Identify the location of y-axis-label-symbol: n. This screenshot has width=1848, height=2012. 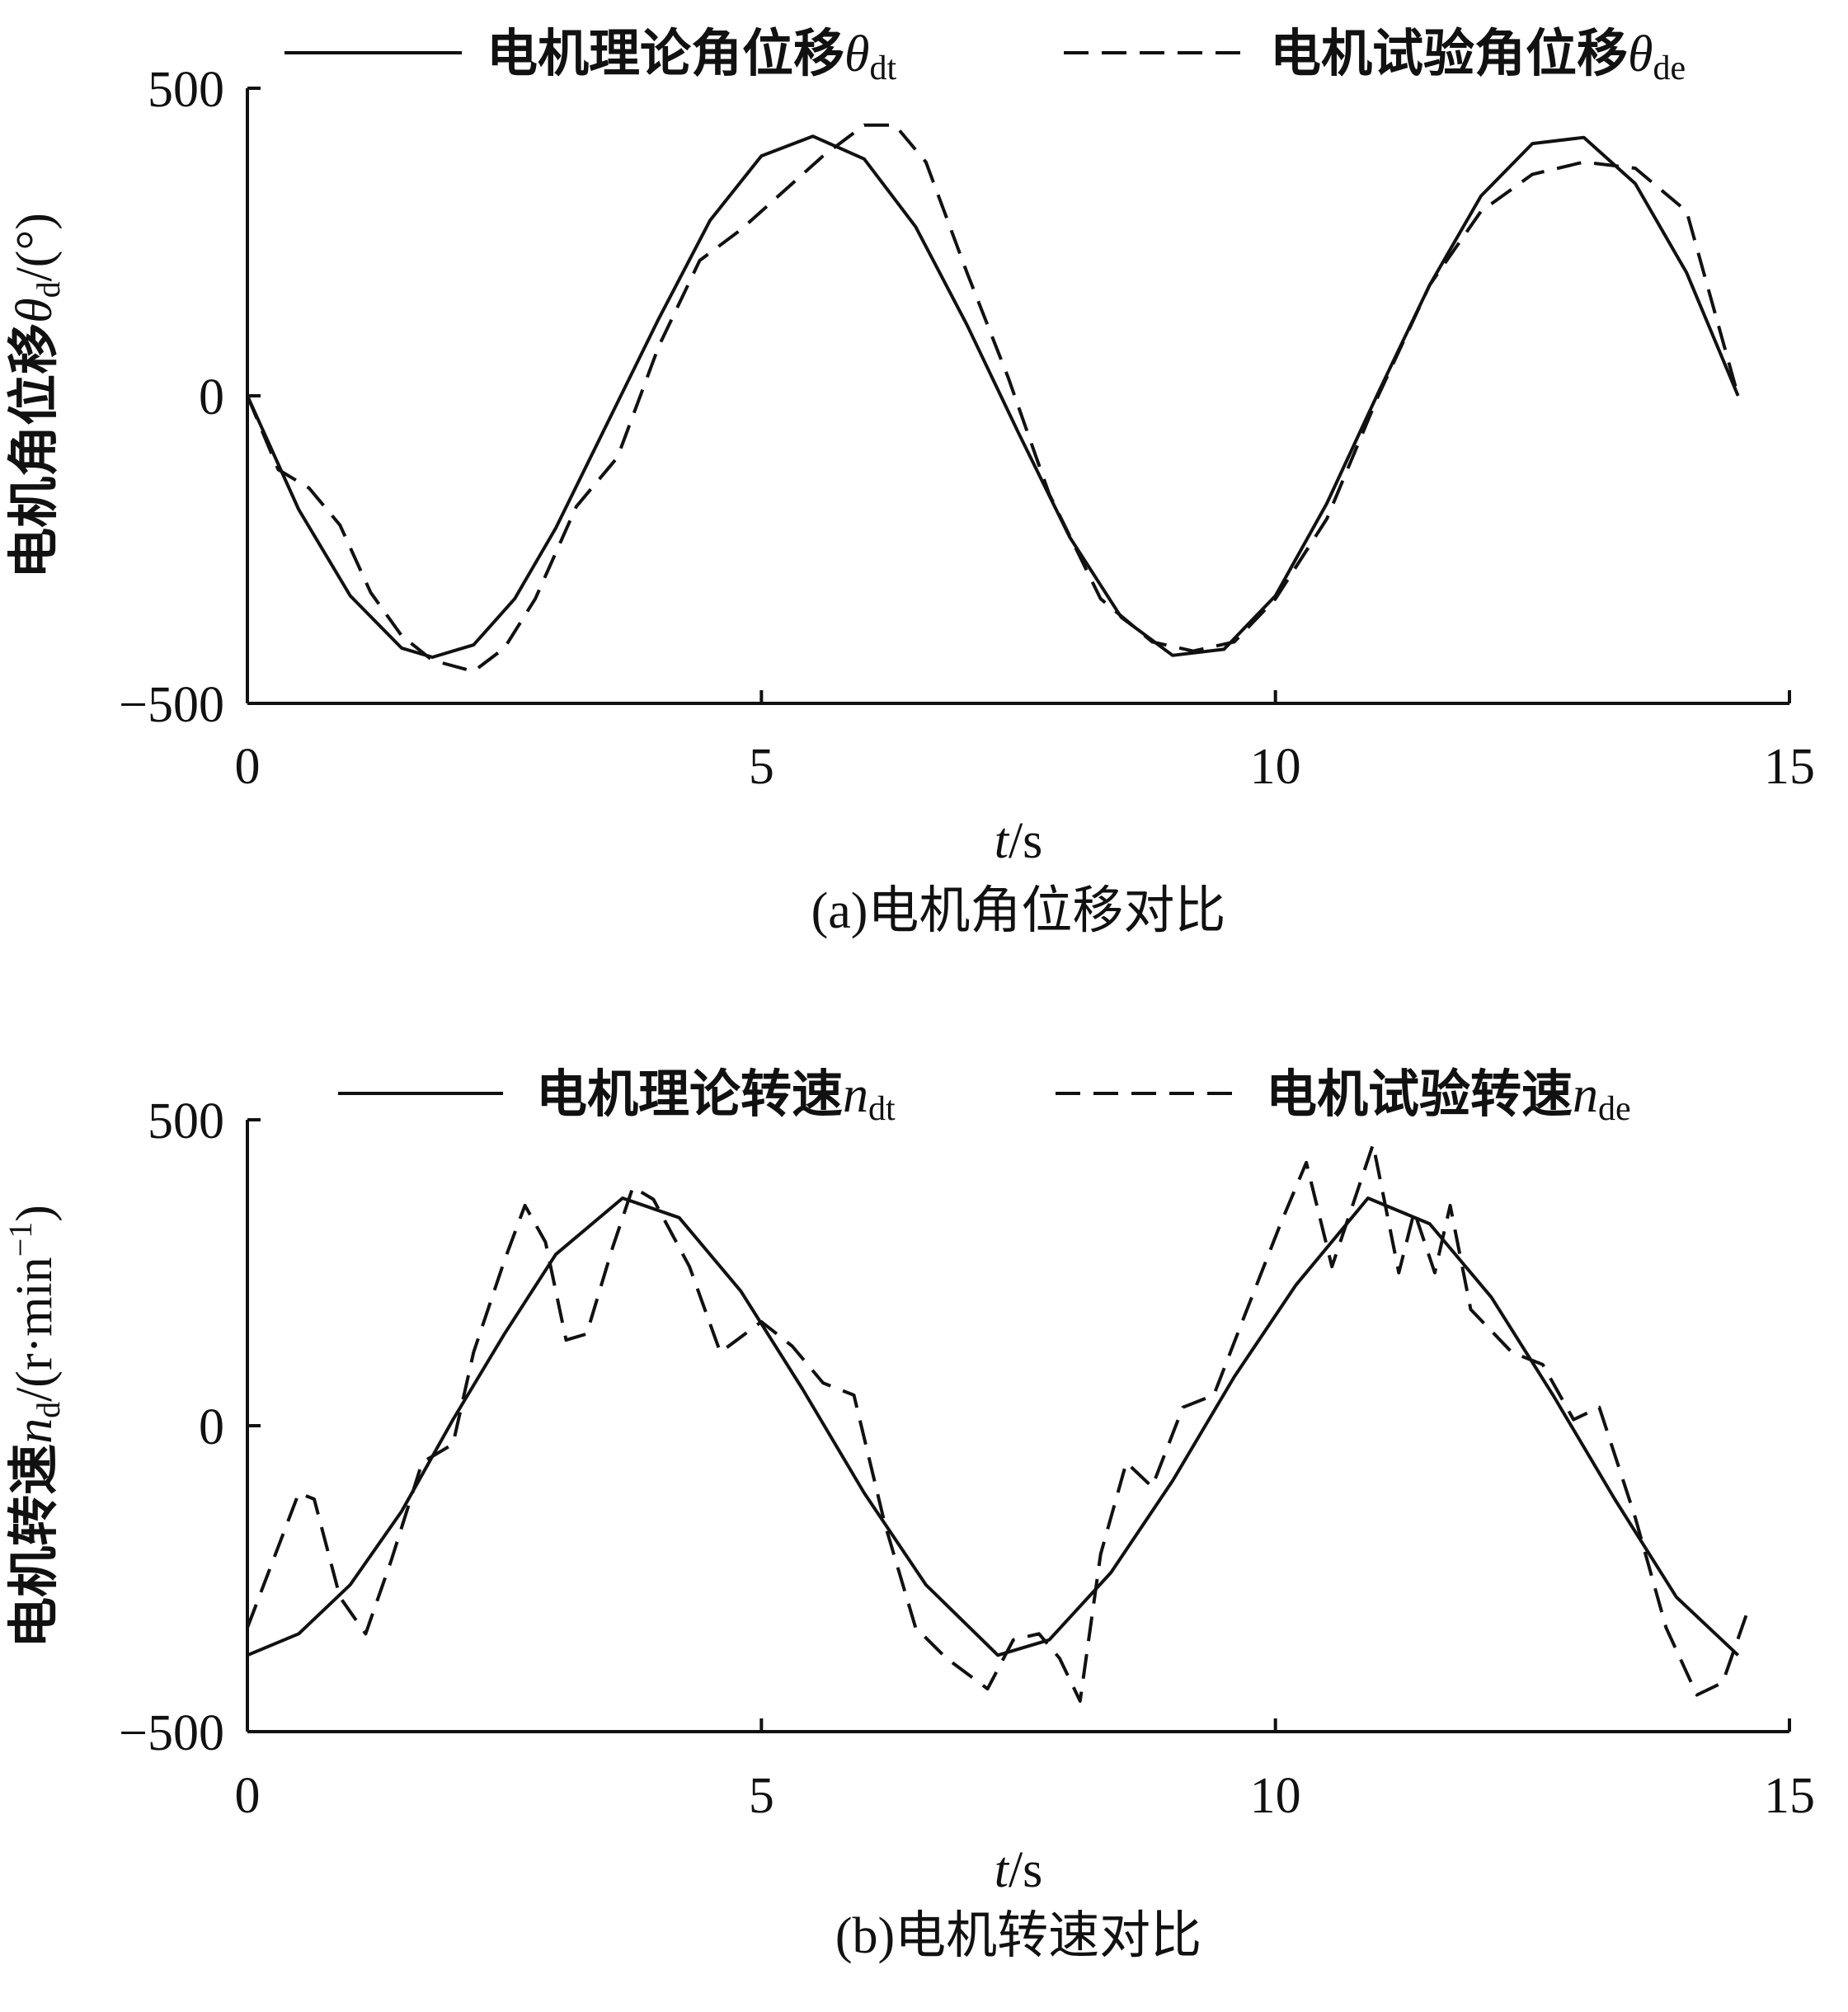
(35, 1431).